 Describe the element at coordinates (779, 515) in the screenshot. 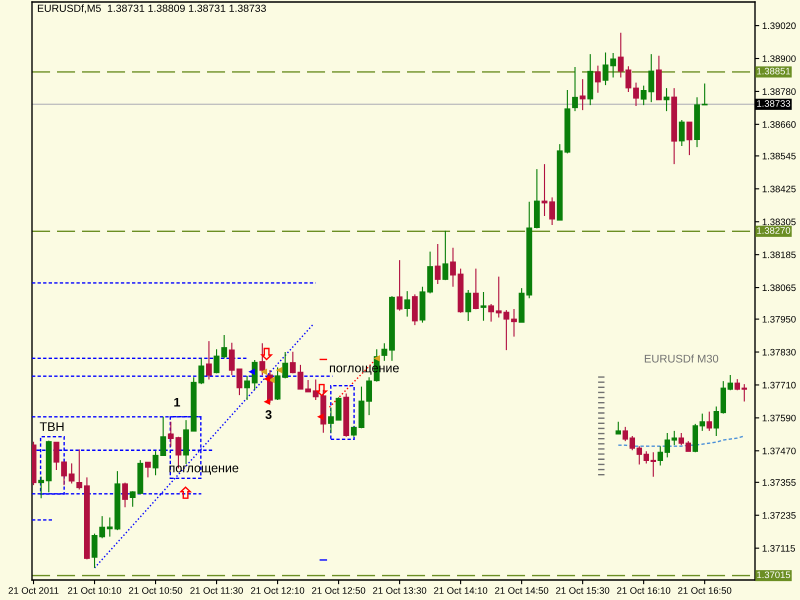

I see `y-tick-label: 1.37235` at that location.